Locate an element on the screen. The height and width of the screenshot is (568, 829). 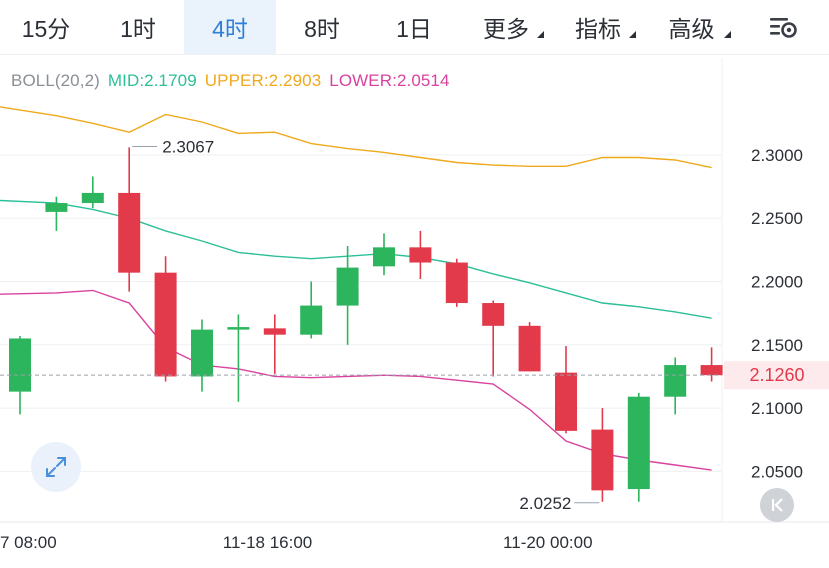
scroll-to-latest-button is located at coordinates (777, 505).